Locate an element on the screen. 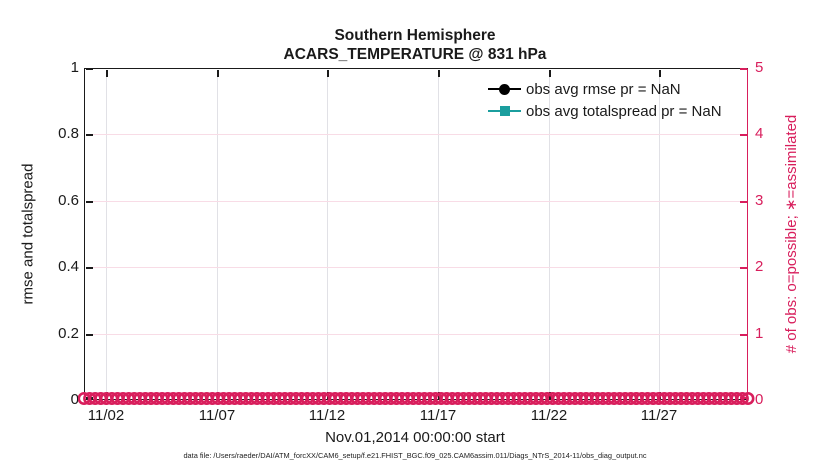  x-tick-label: 11/22 is located at coordinates (549, 415).